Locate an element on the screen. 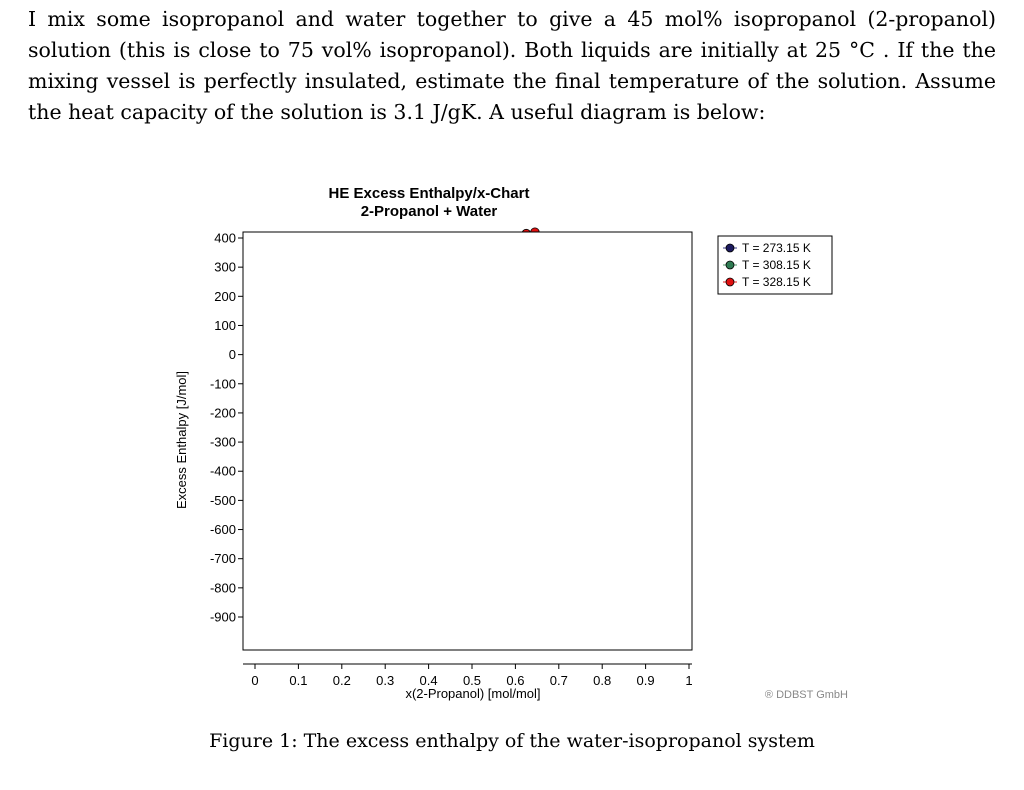 Image resolution: width=1024 pixels, height=790 pixels. y-tick-label: -900 is located at coordinates (223, 617).